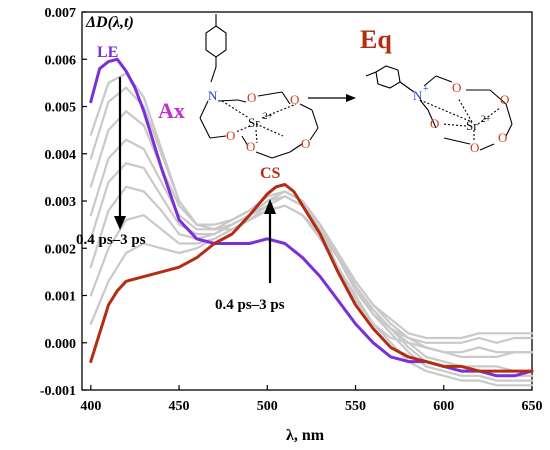 Image resolution: width=550 pixels, height=450 pixels. I want to click on y-tick-label: 0.006, so click(61, 60).